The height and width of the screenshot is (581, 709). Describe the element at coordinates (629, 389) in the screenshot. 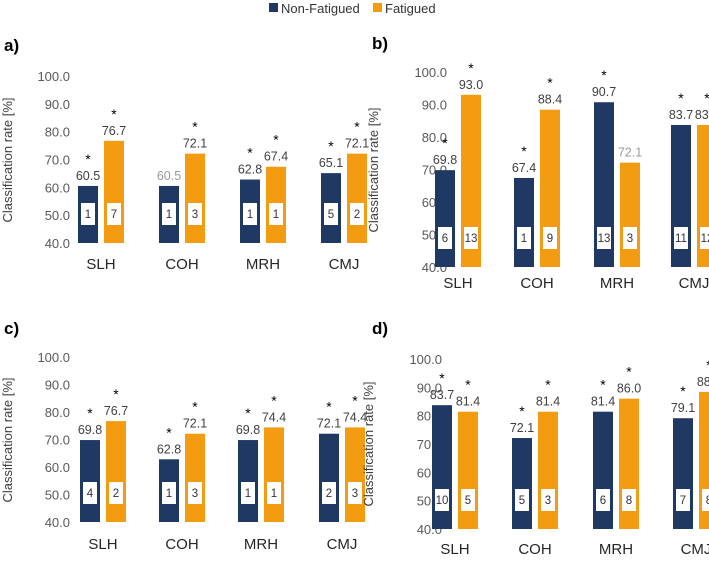

I see `data-label: 86.0` at that location.